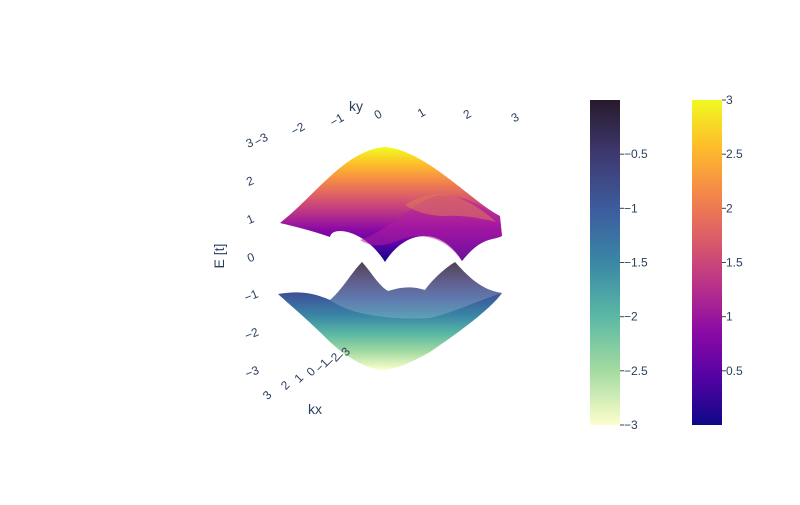 This screenshot has height=505, width=800. I want to click on ky-tick-label: 3, so click(515, 118).